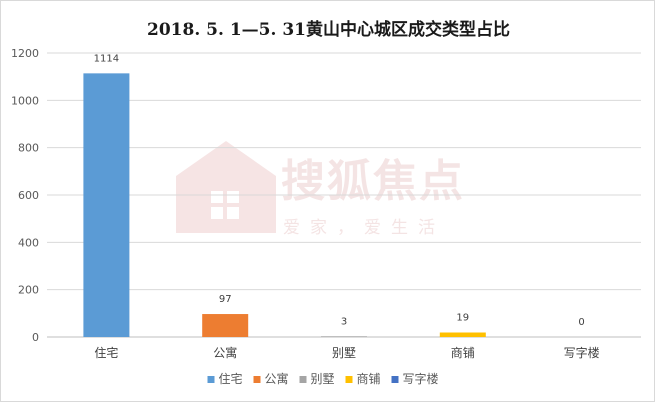 The image size is (655, 403). Describe the element at coordinates (28, 242) in the screenshot. I see `y-tick-label: 400` at that location.